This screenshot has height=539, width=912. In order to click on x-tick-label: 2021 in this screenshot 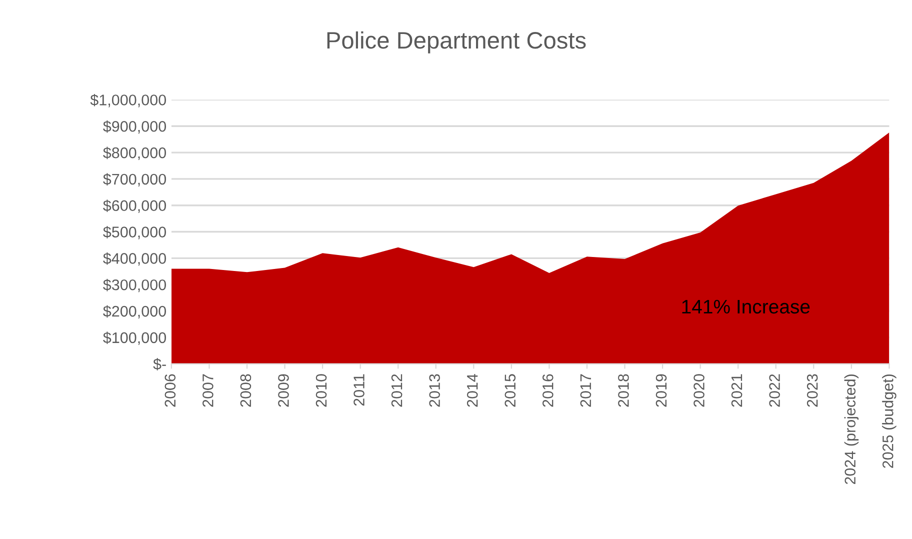, I will do `click(736, 390)`.